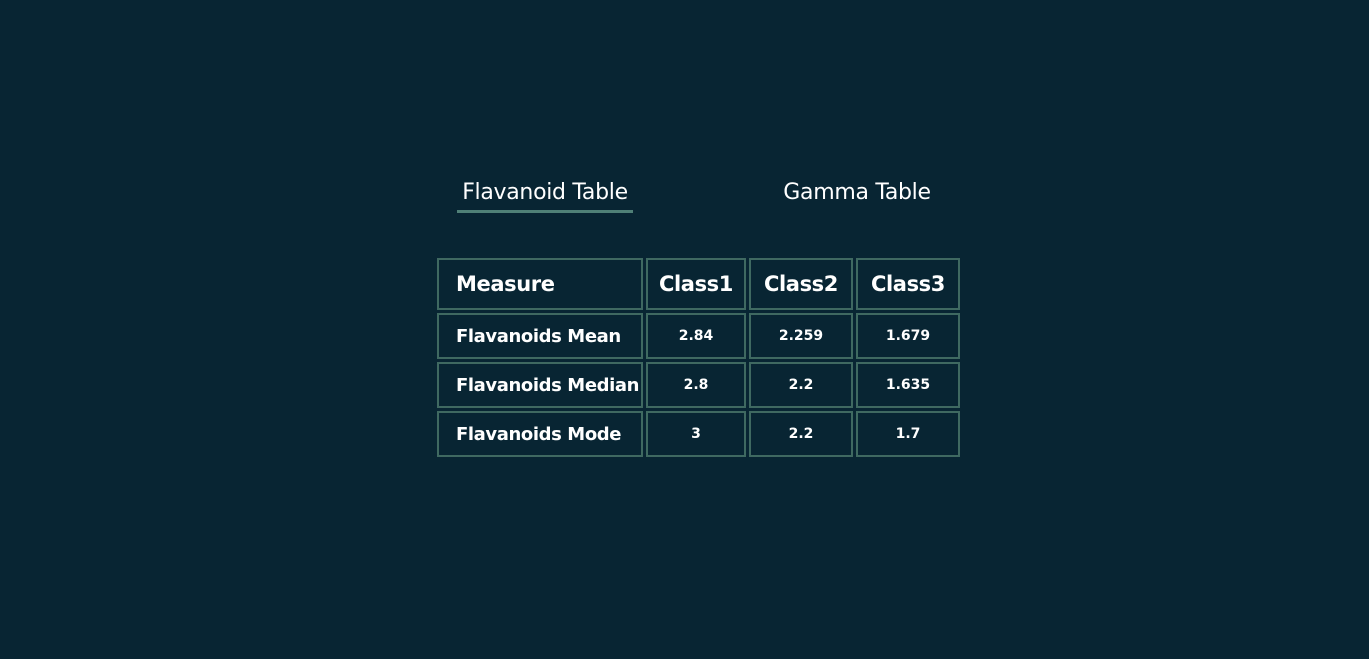  I want to click on cell-class1: 2.8, so click(696, 385).